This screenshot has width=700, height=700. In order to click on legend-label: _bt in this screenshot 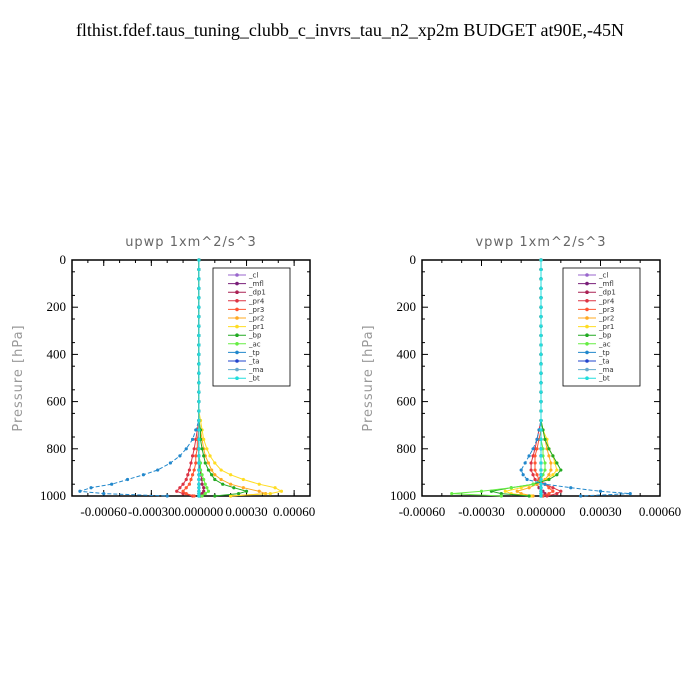, I will do `click(604, 379)`.